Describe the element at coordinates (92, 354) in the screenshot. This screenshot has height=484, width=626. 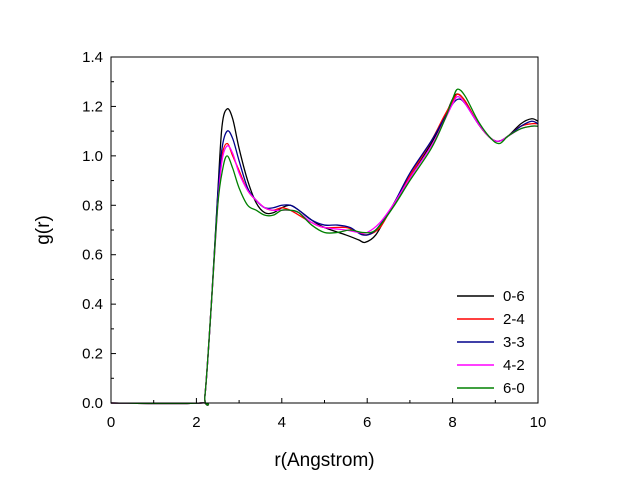
I see `y-tick-label: 0.2` at that location.